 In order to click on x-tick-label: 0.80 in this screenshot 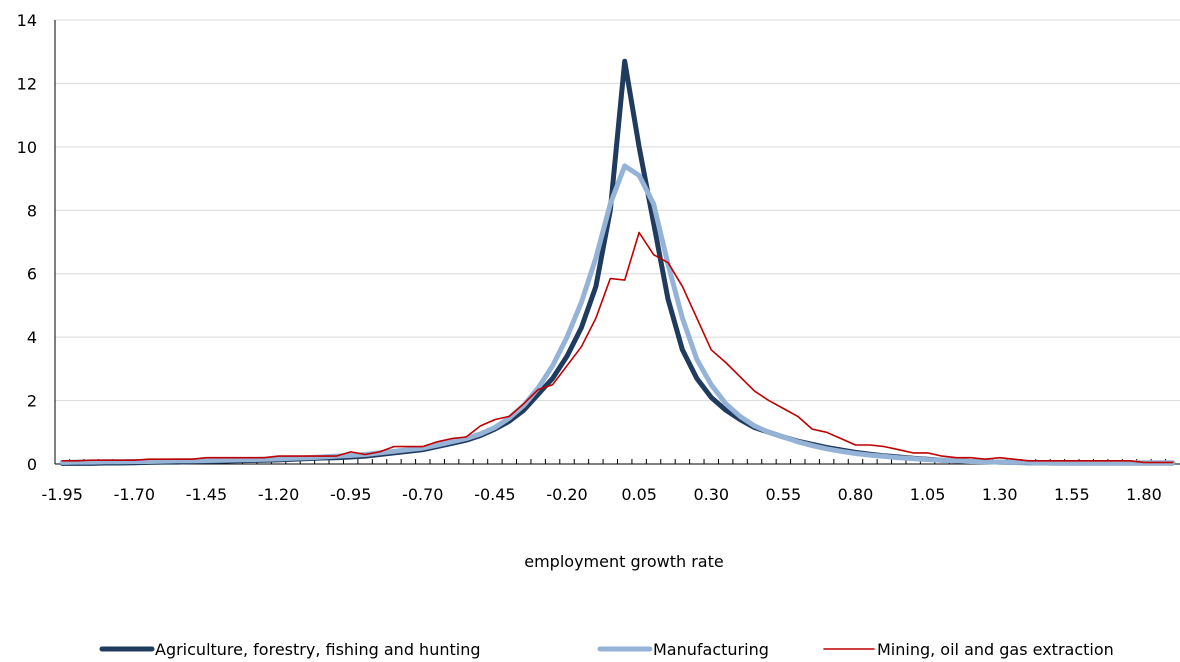, I will do `click(856, 494)`.